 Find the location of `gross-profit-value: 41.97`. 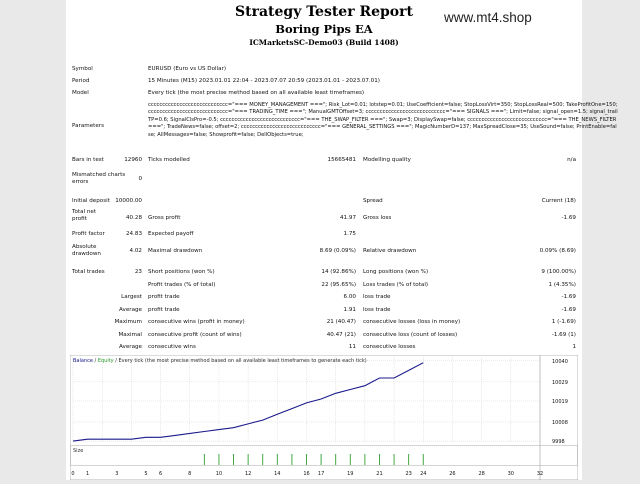

gross-profit-value: 41.97 is located at coordinates (347, 218).